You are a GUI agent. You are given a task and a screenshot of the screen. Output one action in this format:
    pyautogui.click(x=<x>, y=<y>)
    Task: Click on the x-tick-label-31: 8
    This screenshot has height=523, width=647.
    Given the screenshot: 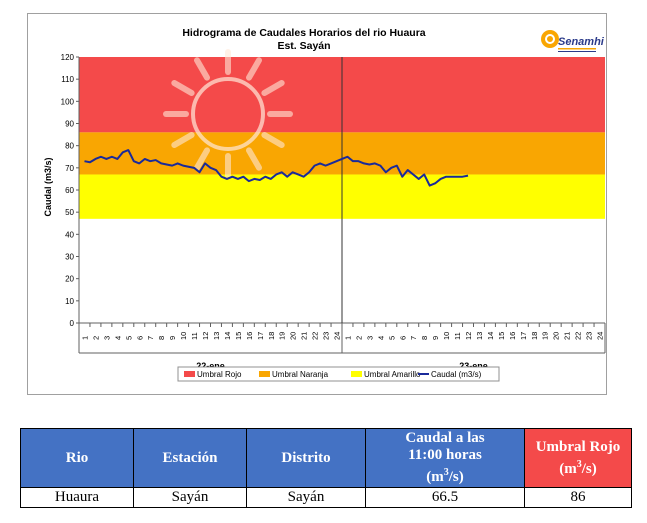 What is the action you would take?
    pyautogui.click(x=424, y=338)
    